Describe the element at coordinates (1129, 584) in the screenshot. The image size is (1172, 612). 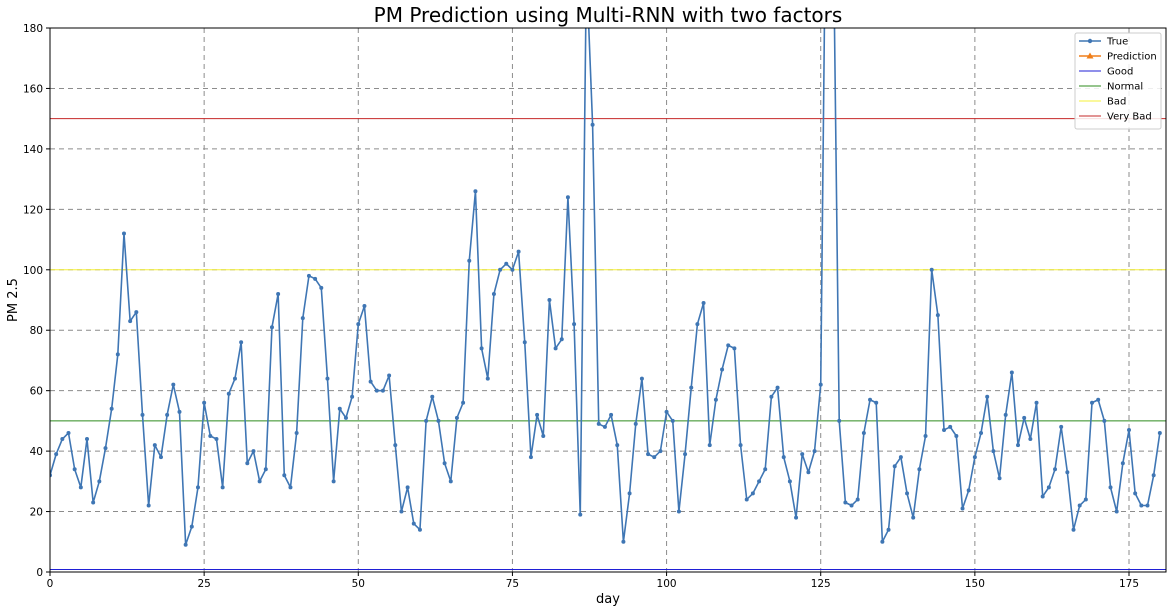
I see `x-tick-label: 175` at that location.